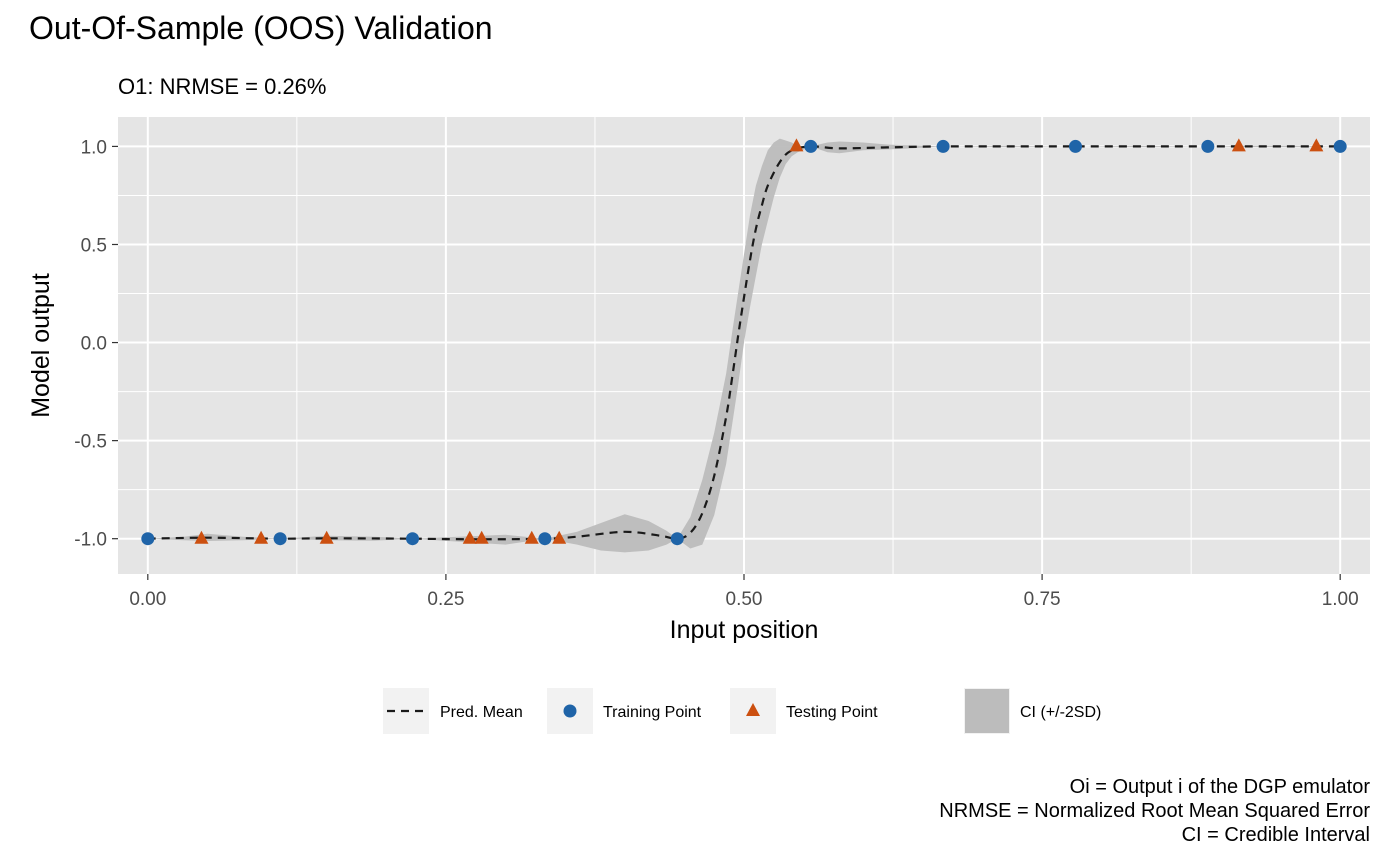 This screenshot has width=1400, height=865. I want to click on x-tick-label: 0.50, so click(744, 599).